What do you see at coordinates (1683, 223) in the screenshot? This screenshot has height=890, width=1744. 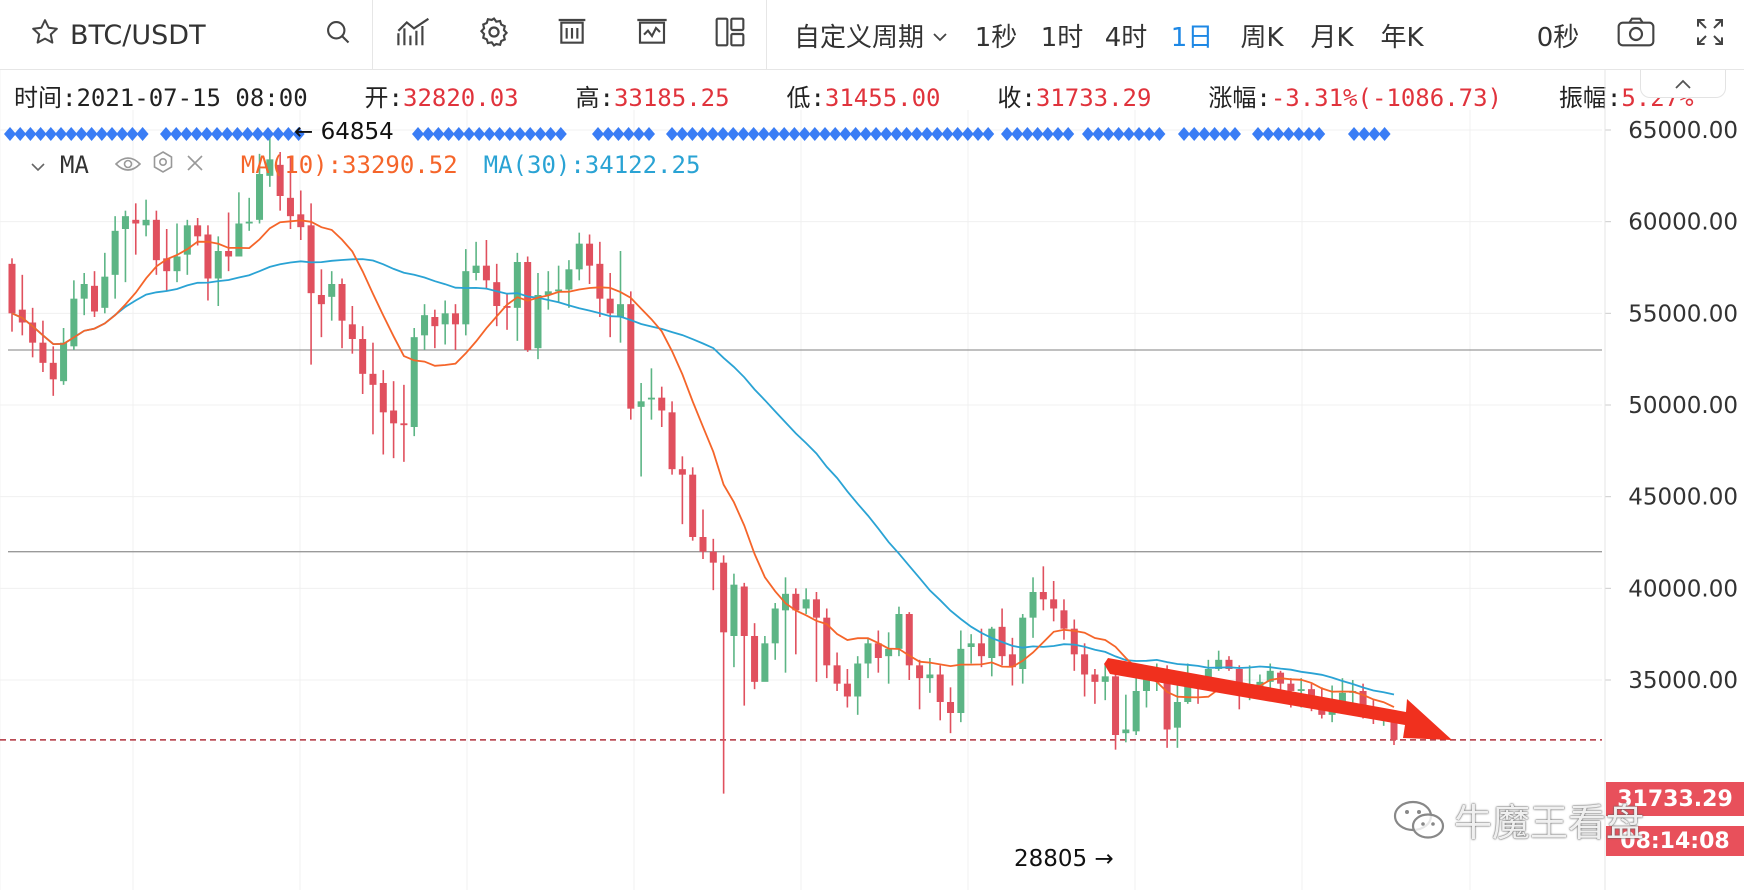 I see `price-axis-label: 60000.00` at bounding box center [1683, 223].